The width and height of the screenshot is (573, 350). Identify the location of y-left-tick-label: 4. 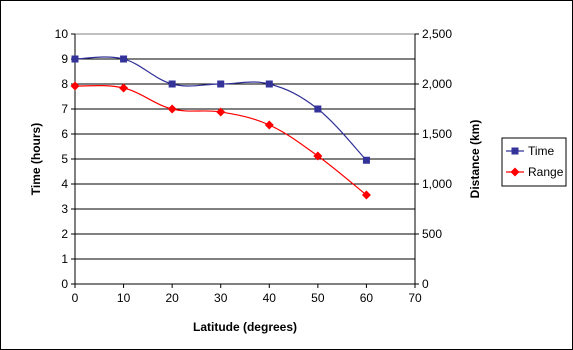
(64, 184).